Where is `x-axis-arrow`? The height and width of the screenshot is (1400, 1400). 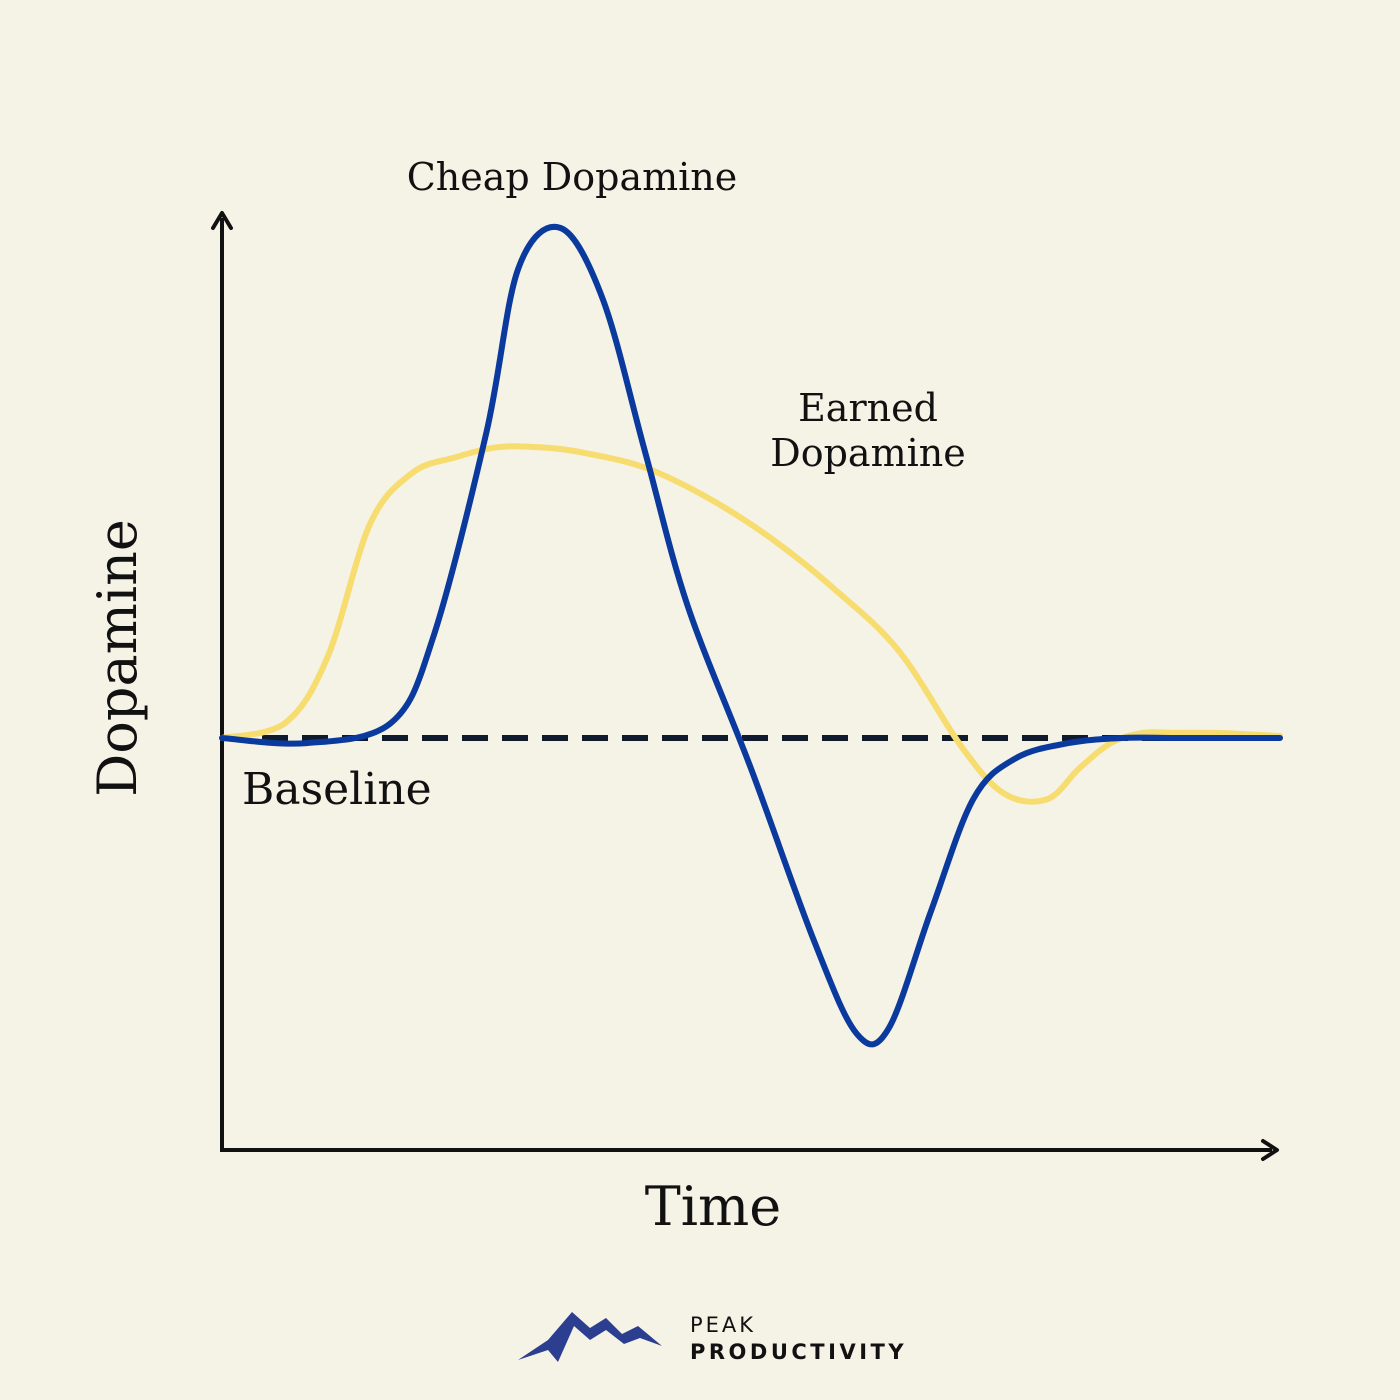
x-axis-arrow is located at coordinates (1270, 1150).